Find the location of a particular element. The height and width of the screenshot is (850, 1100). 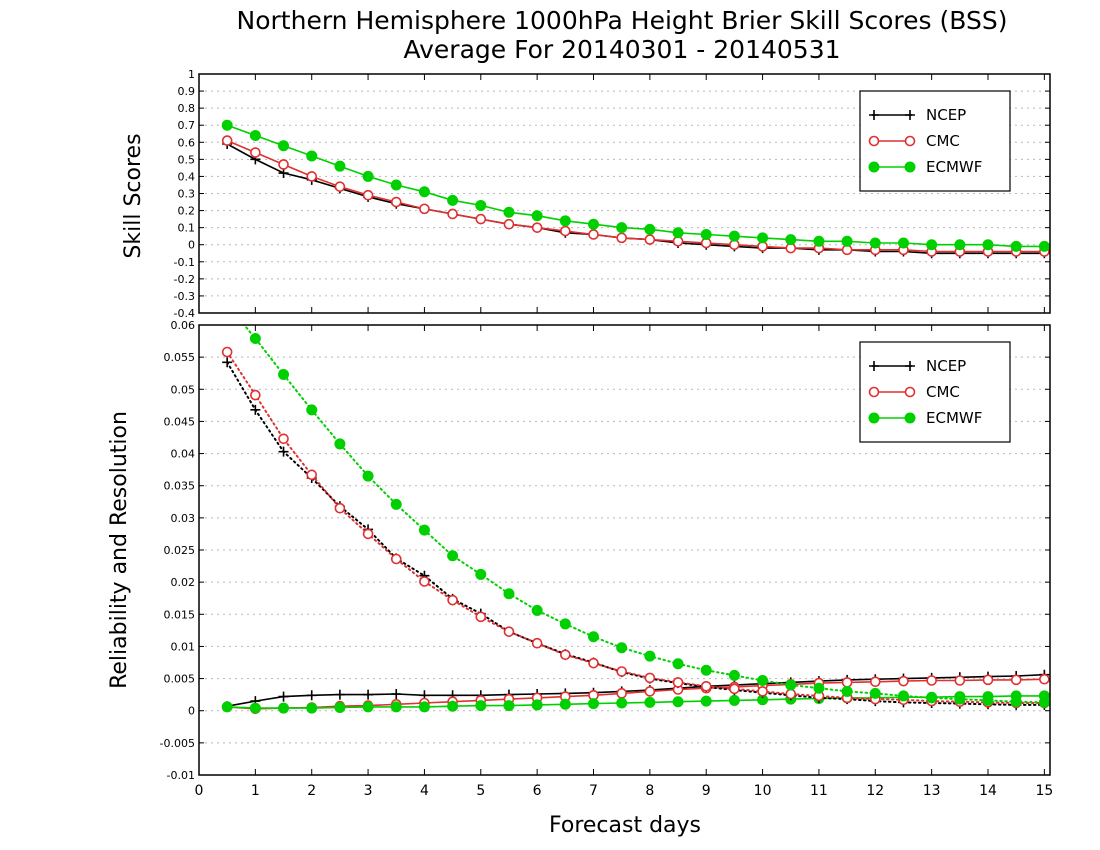

y-tick-label: 0.5 is located at coordinates (187, 159).